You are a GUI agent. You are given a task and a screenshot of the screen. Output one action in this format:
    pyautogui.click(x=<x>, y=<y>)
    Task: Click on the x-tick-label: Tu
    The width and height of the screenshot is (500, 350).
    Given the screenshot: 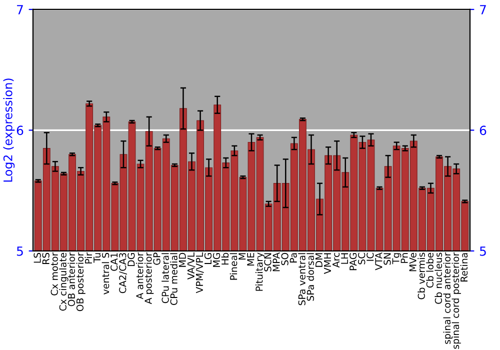 What is the action you would take?
    pyautogui.click(x=97, y=258)
    